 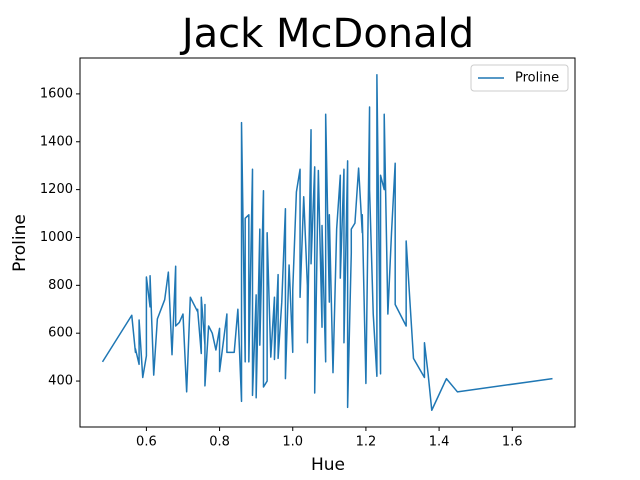 I want to click on y-tick-label: 400, so click(x=60, y=381).